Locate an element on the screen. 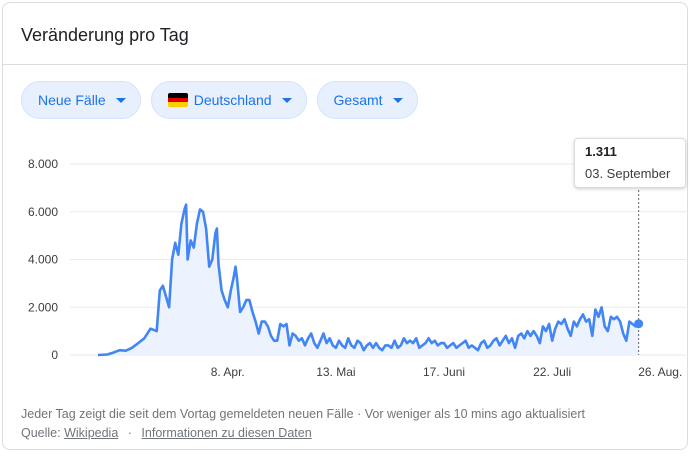 Image resolution: width=690 pixels, height=470 pixels. data-info-link: Informationen zu diesen Daten is located at coordinates (226, 433).